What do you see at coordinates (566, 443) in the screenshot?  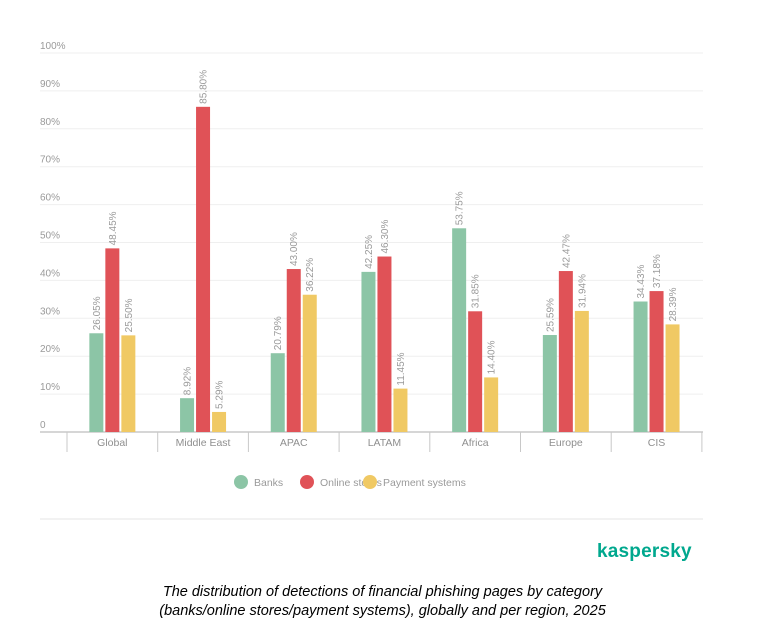 I see `category-label: Europe` at bounding box center [566, 443].